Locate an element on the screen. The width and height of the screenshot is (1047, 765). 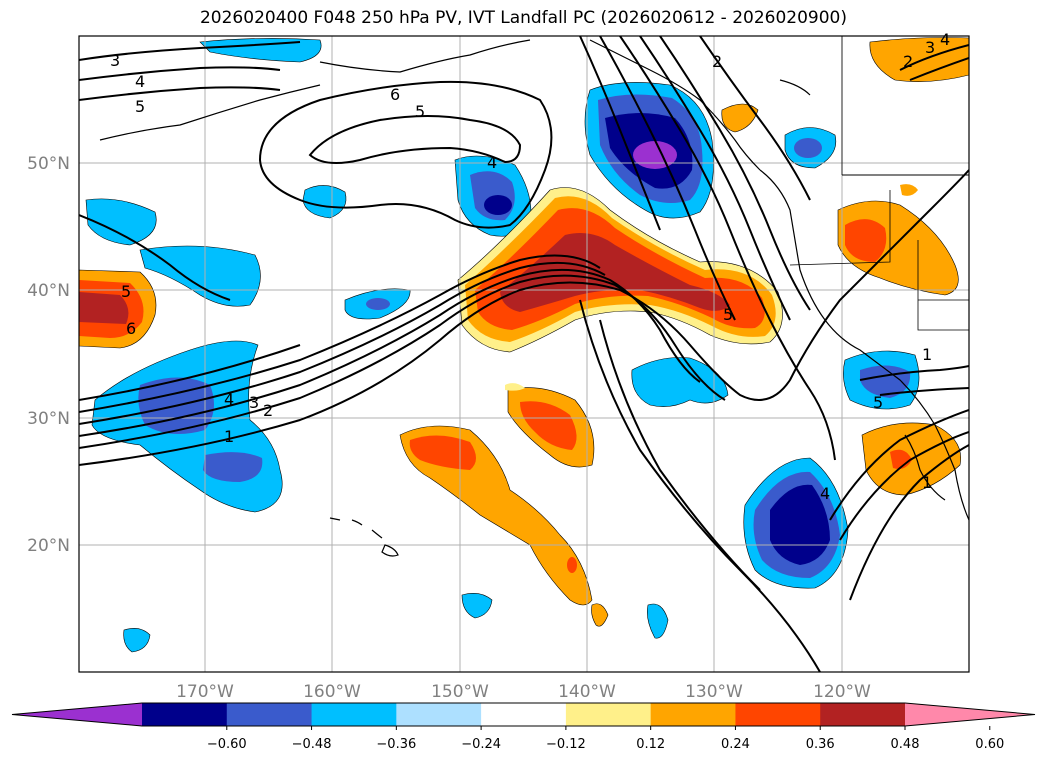
longitude-labels: 170°W 160°W 150°W 140°W 130°W 120°W is located at coordinates (523, 692).